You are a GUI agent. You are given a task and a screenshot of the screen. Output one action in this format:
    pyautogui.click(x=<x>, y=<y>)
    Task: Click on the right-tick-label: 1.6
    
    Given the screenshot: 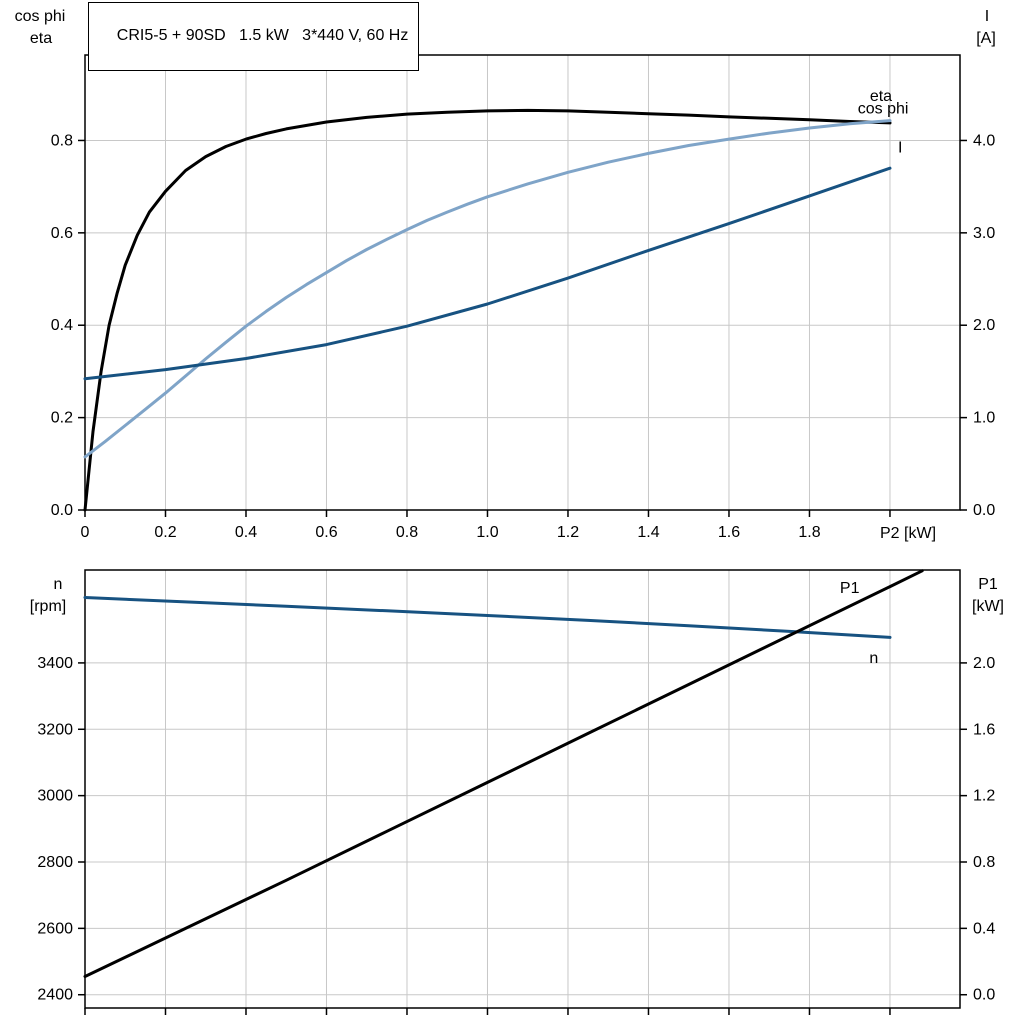 What is the action you would take?
    pyautogui.click(x=984, y=729)
    